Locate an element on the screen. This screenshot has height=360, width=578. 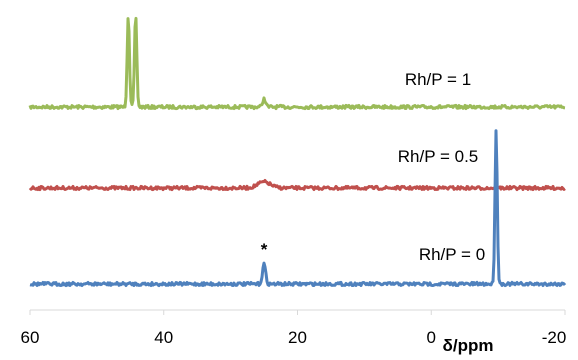
x-axis: 60 40 20 0 -20 is located at coordinates (294, 328).